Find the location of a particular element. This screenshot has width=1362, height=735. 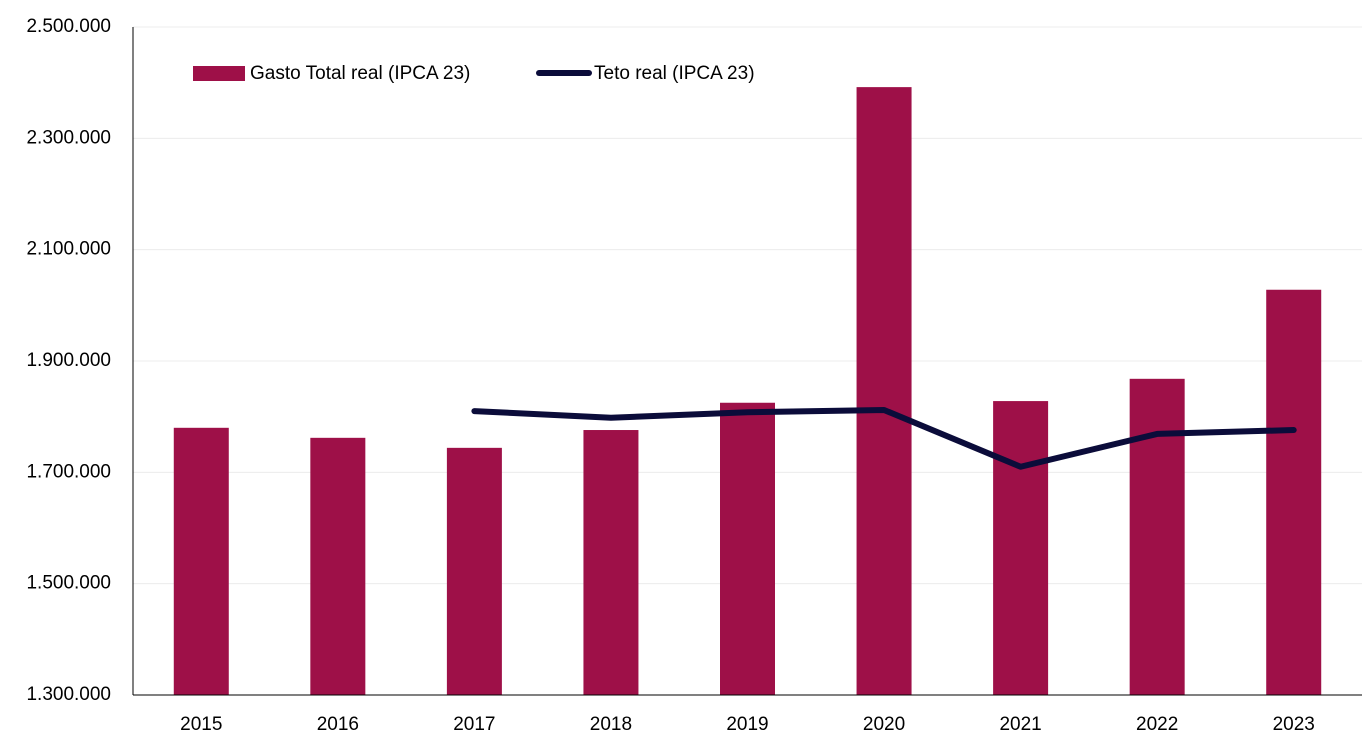

legend-swatch is located at coordinates (219, 73).